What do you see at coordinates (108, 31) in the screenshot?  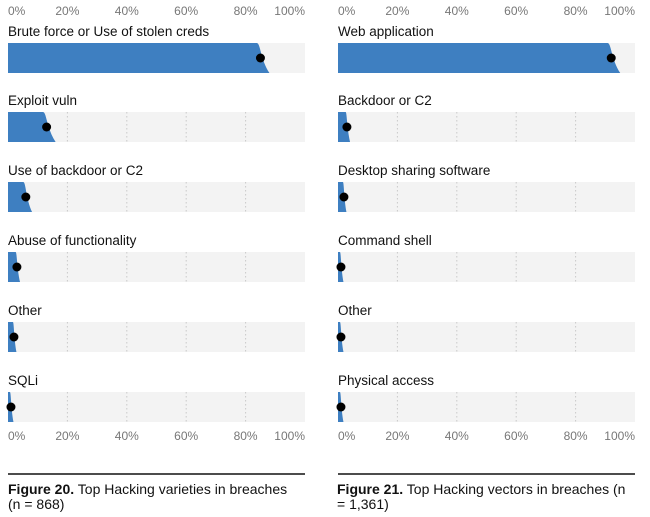 I see `category-label: Brute force or Use of stolen creds` at bounding box center [108, 31].